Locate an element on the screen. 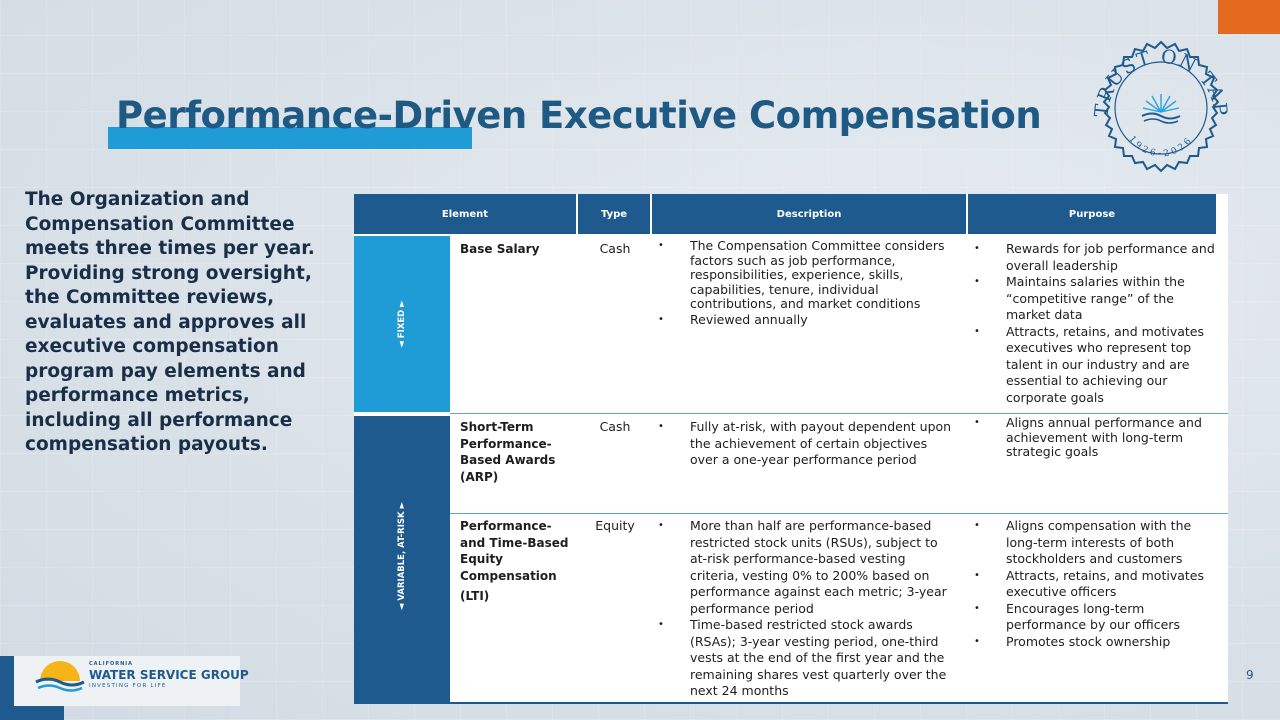 The width and height of the screenshot is (1280, 720). header-description: Description is located at coordinates (809, 214).